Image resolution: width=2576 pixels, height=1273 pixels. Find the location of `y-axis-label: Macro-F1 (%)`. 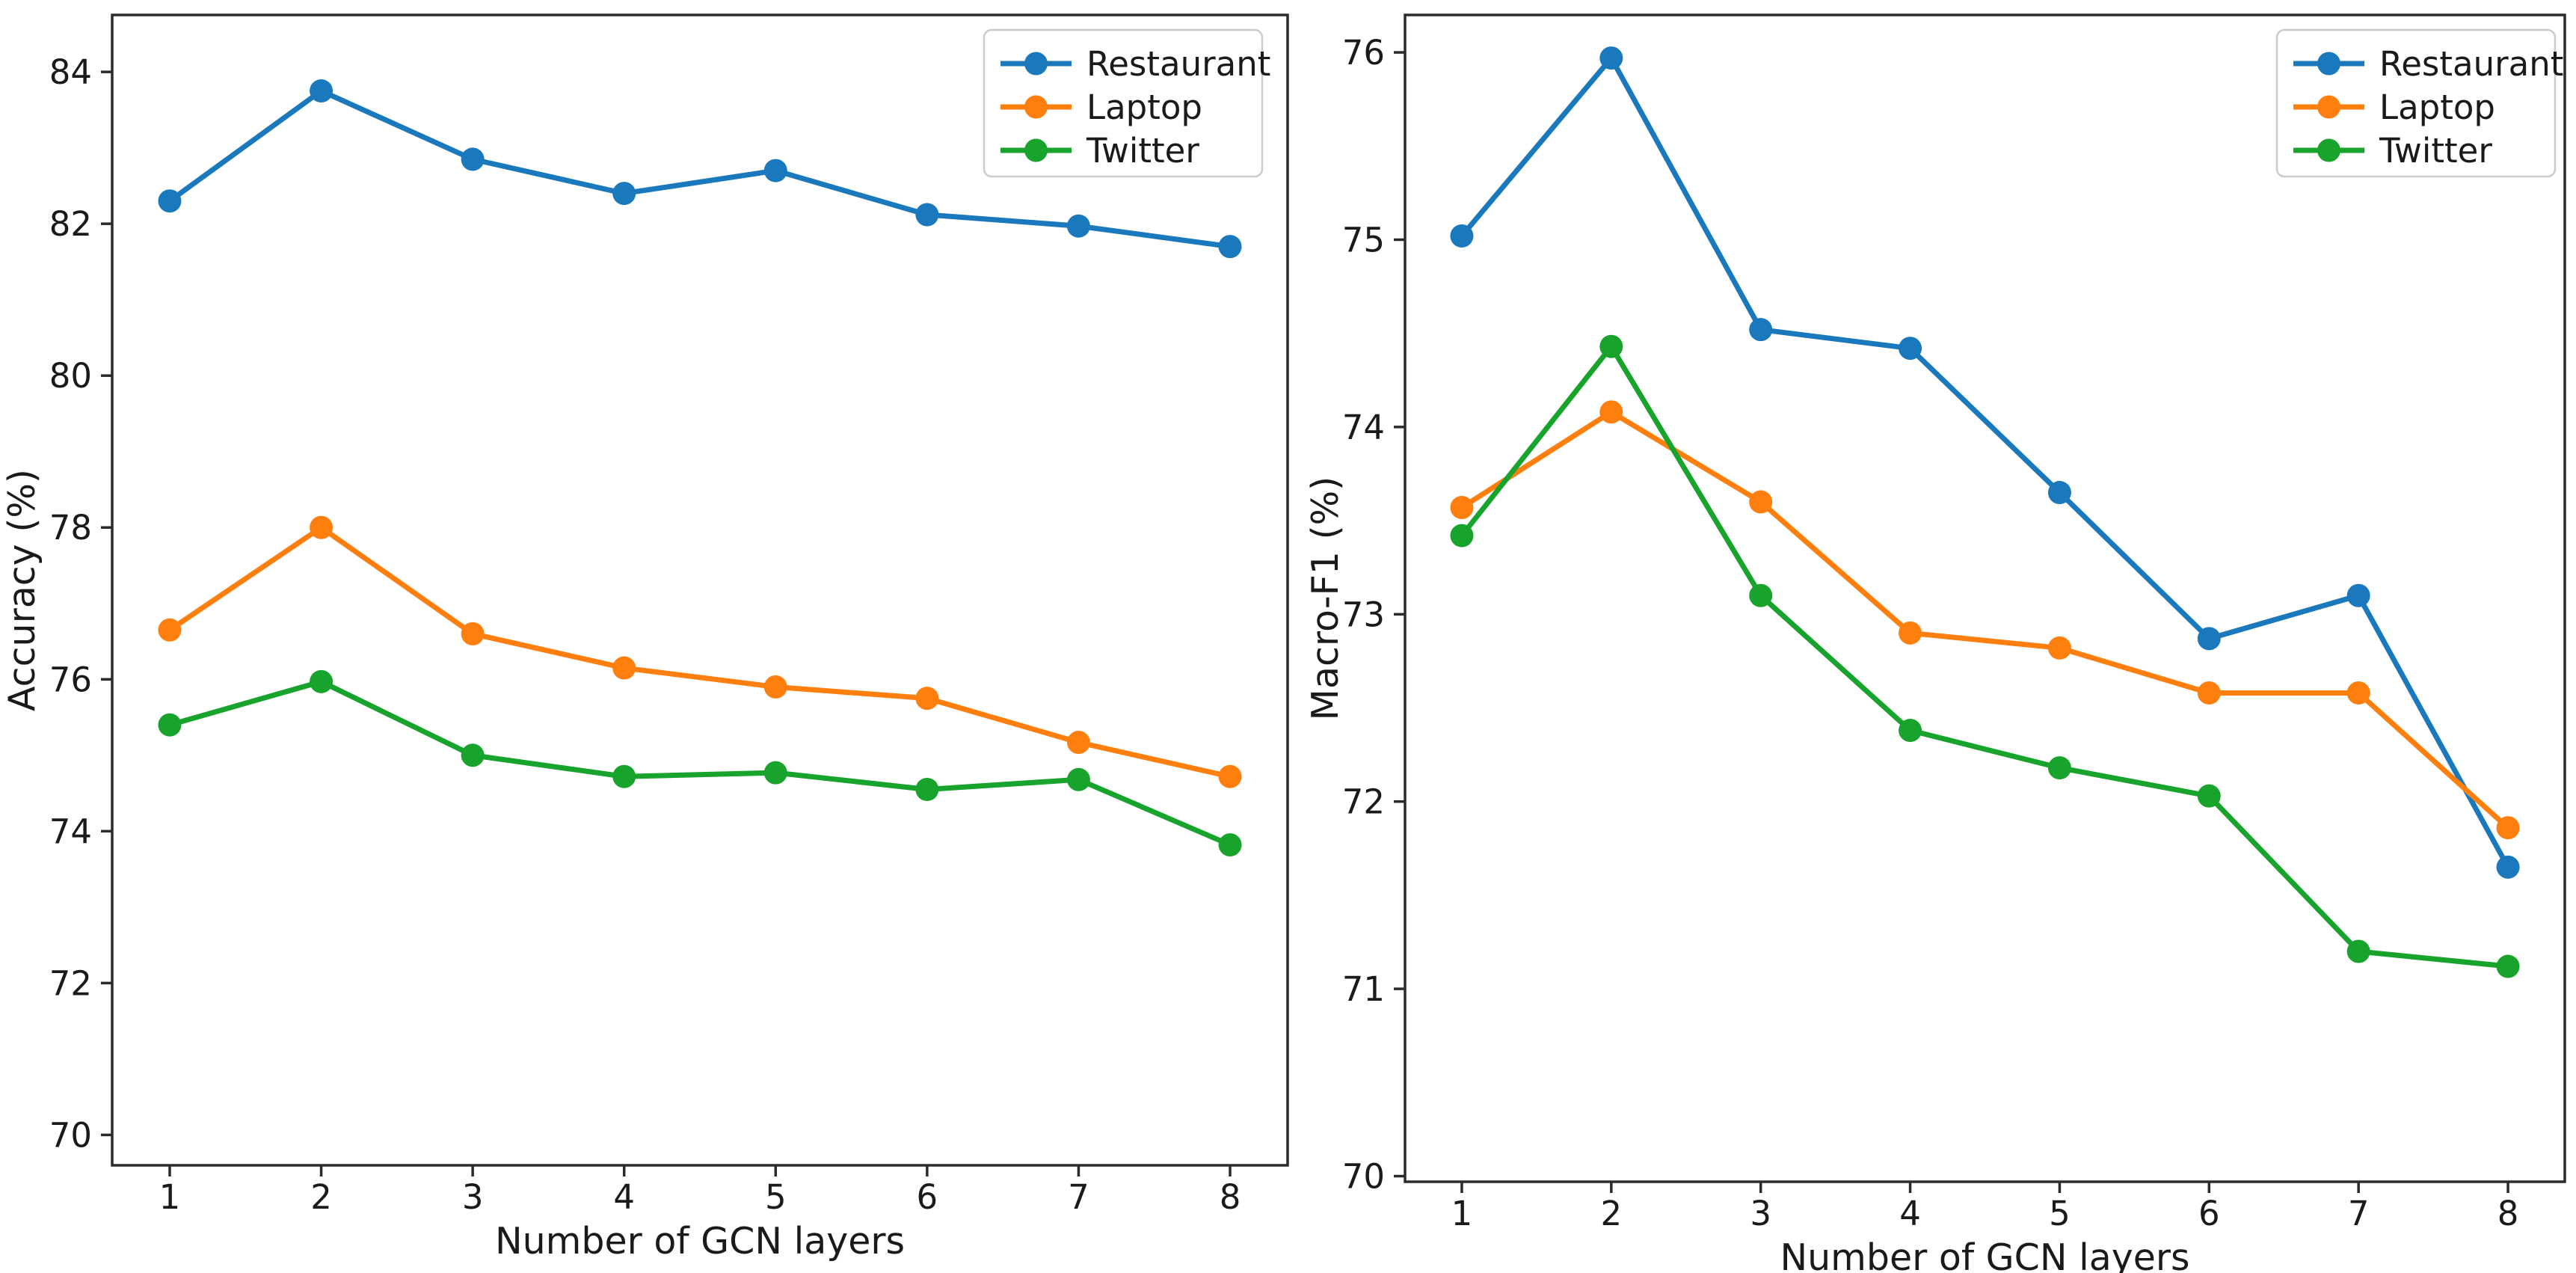

y-axis-label: Macro-F1 (%) is located at coordinates (1326, 598).